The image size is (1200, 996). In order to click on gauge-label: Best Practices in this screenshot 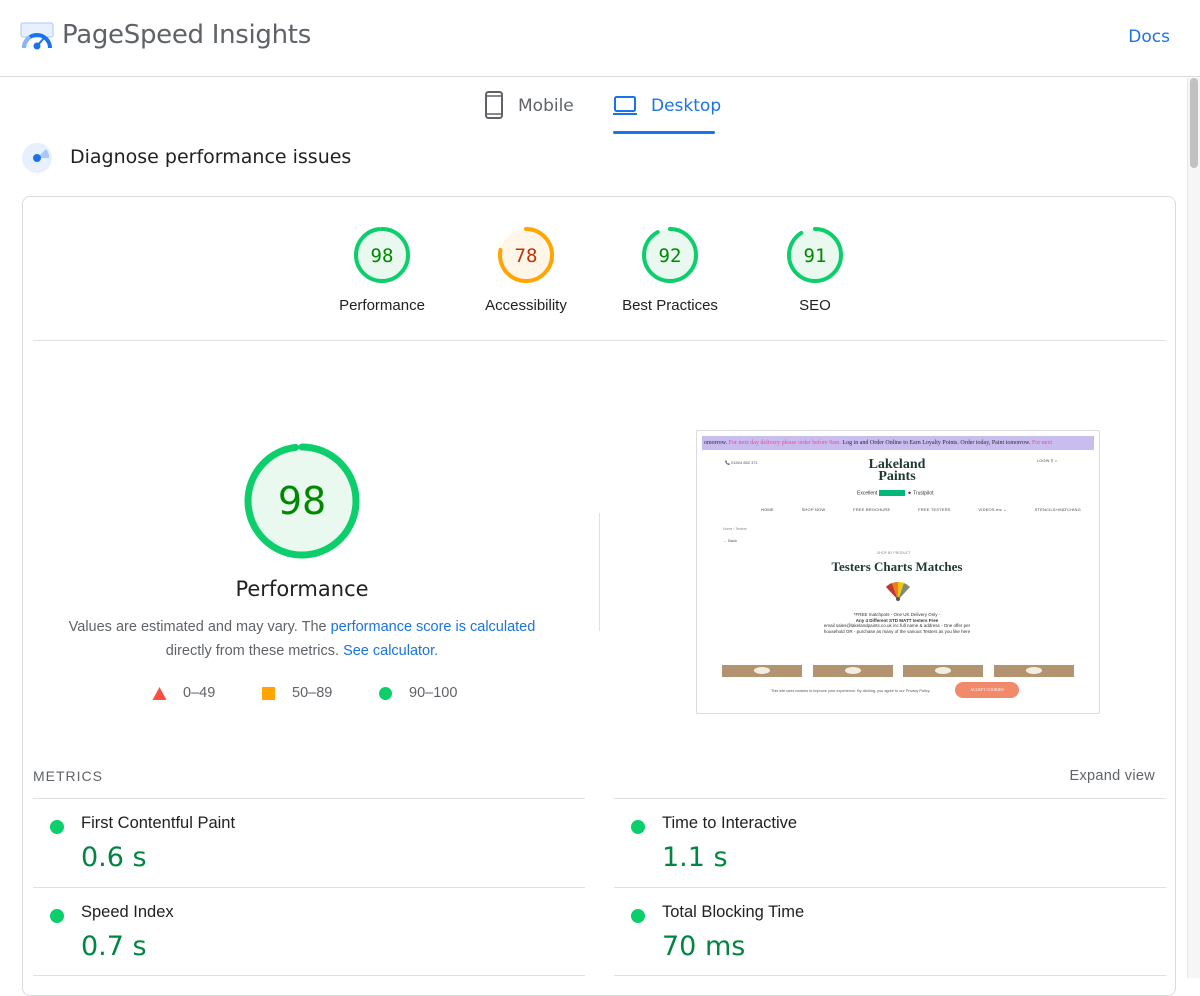, I will do `click(670, 305)`.